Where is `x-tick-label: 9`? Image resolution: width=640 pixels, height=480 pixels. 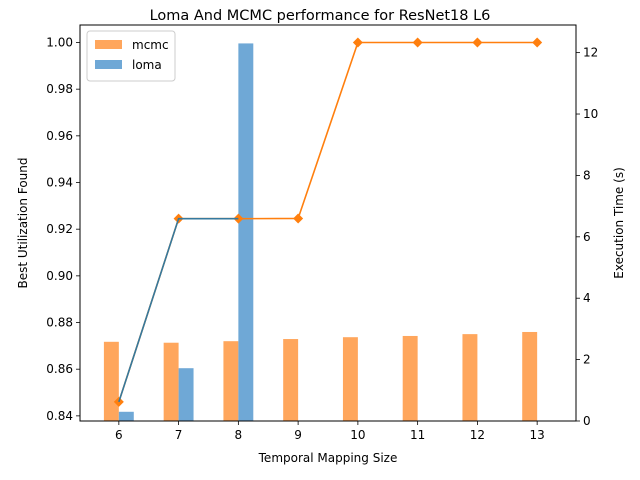
x-tick-label: 9 is located at coordinates (298, 435).